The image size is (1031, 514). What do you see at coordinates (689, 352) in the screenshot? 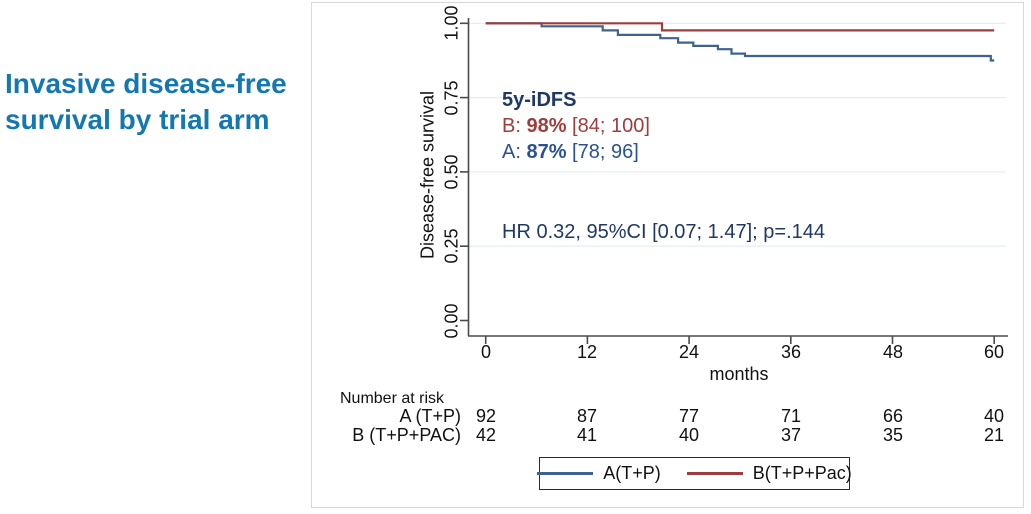
I see `x-tick-label: 24` at bounding box center [689, 352].